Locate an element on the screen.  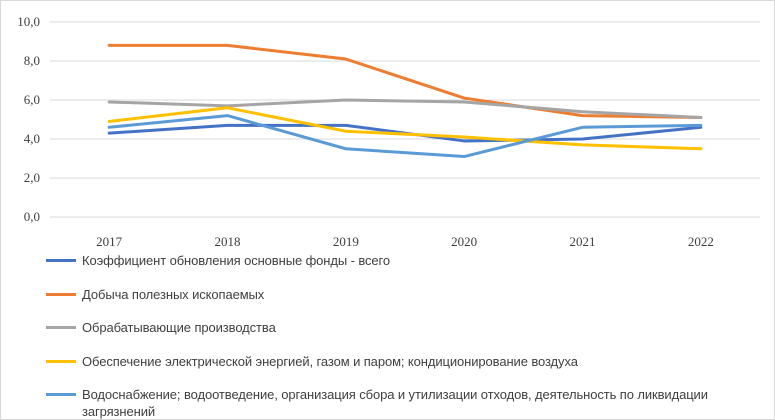
x-tick-label: 2022 is located at coordinates (701, 241).